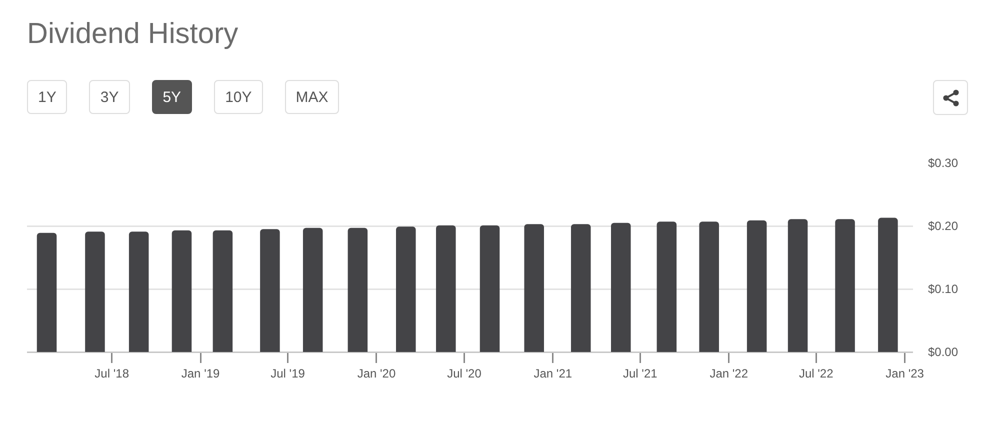  What do you see at coordinates (238, 97) in the screenshot?
I see `text: 10Y` at bounding box center [238, 97].